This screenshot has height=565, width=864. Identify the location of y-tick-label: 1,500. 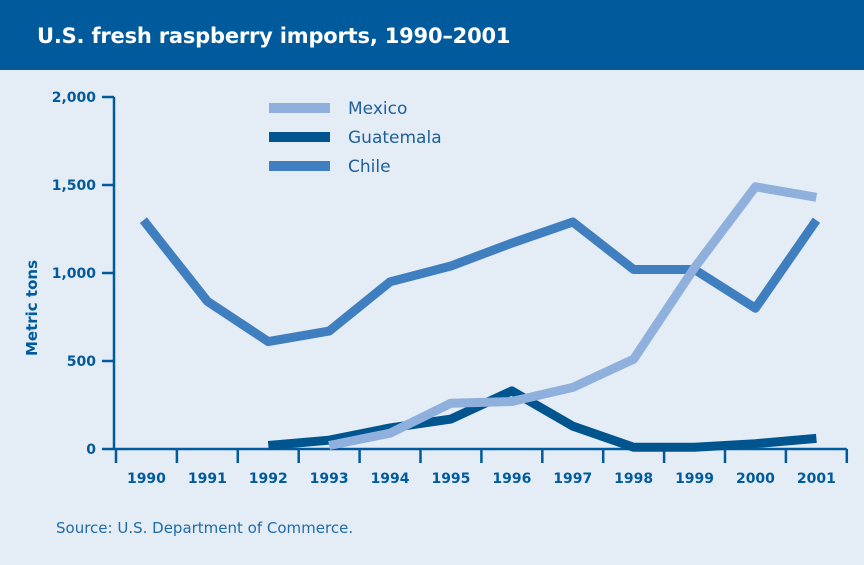
(74, 186).